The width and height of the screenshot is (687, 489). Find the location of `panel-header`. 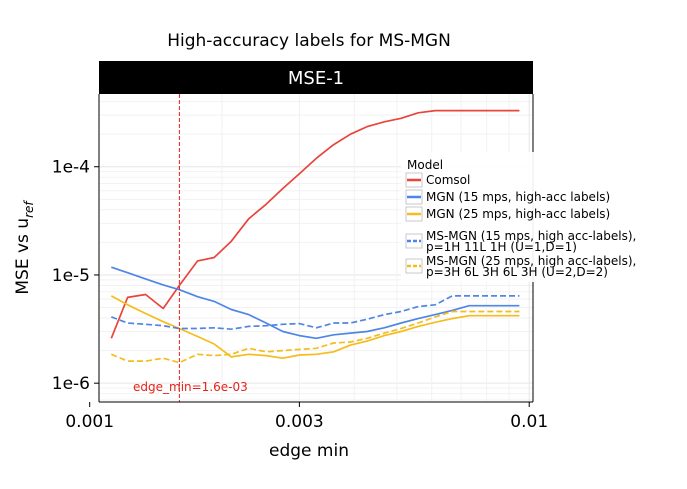

panel-header is located at coordinates (316, 77).